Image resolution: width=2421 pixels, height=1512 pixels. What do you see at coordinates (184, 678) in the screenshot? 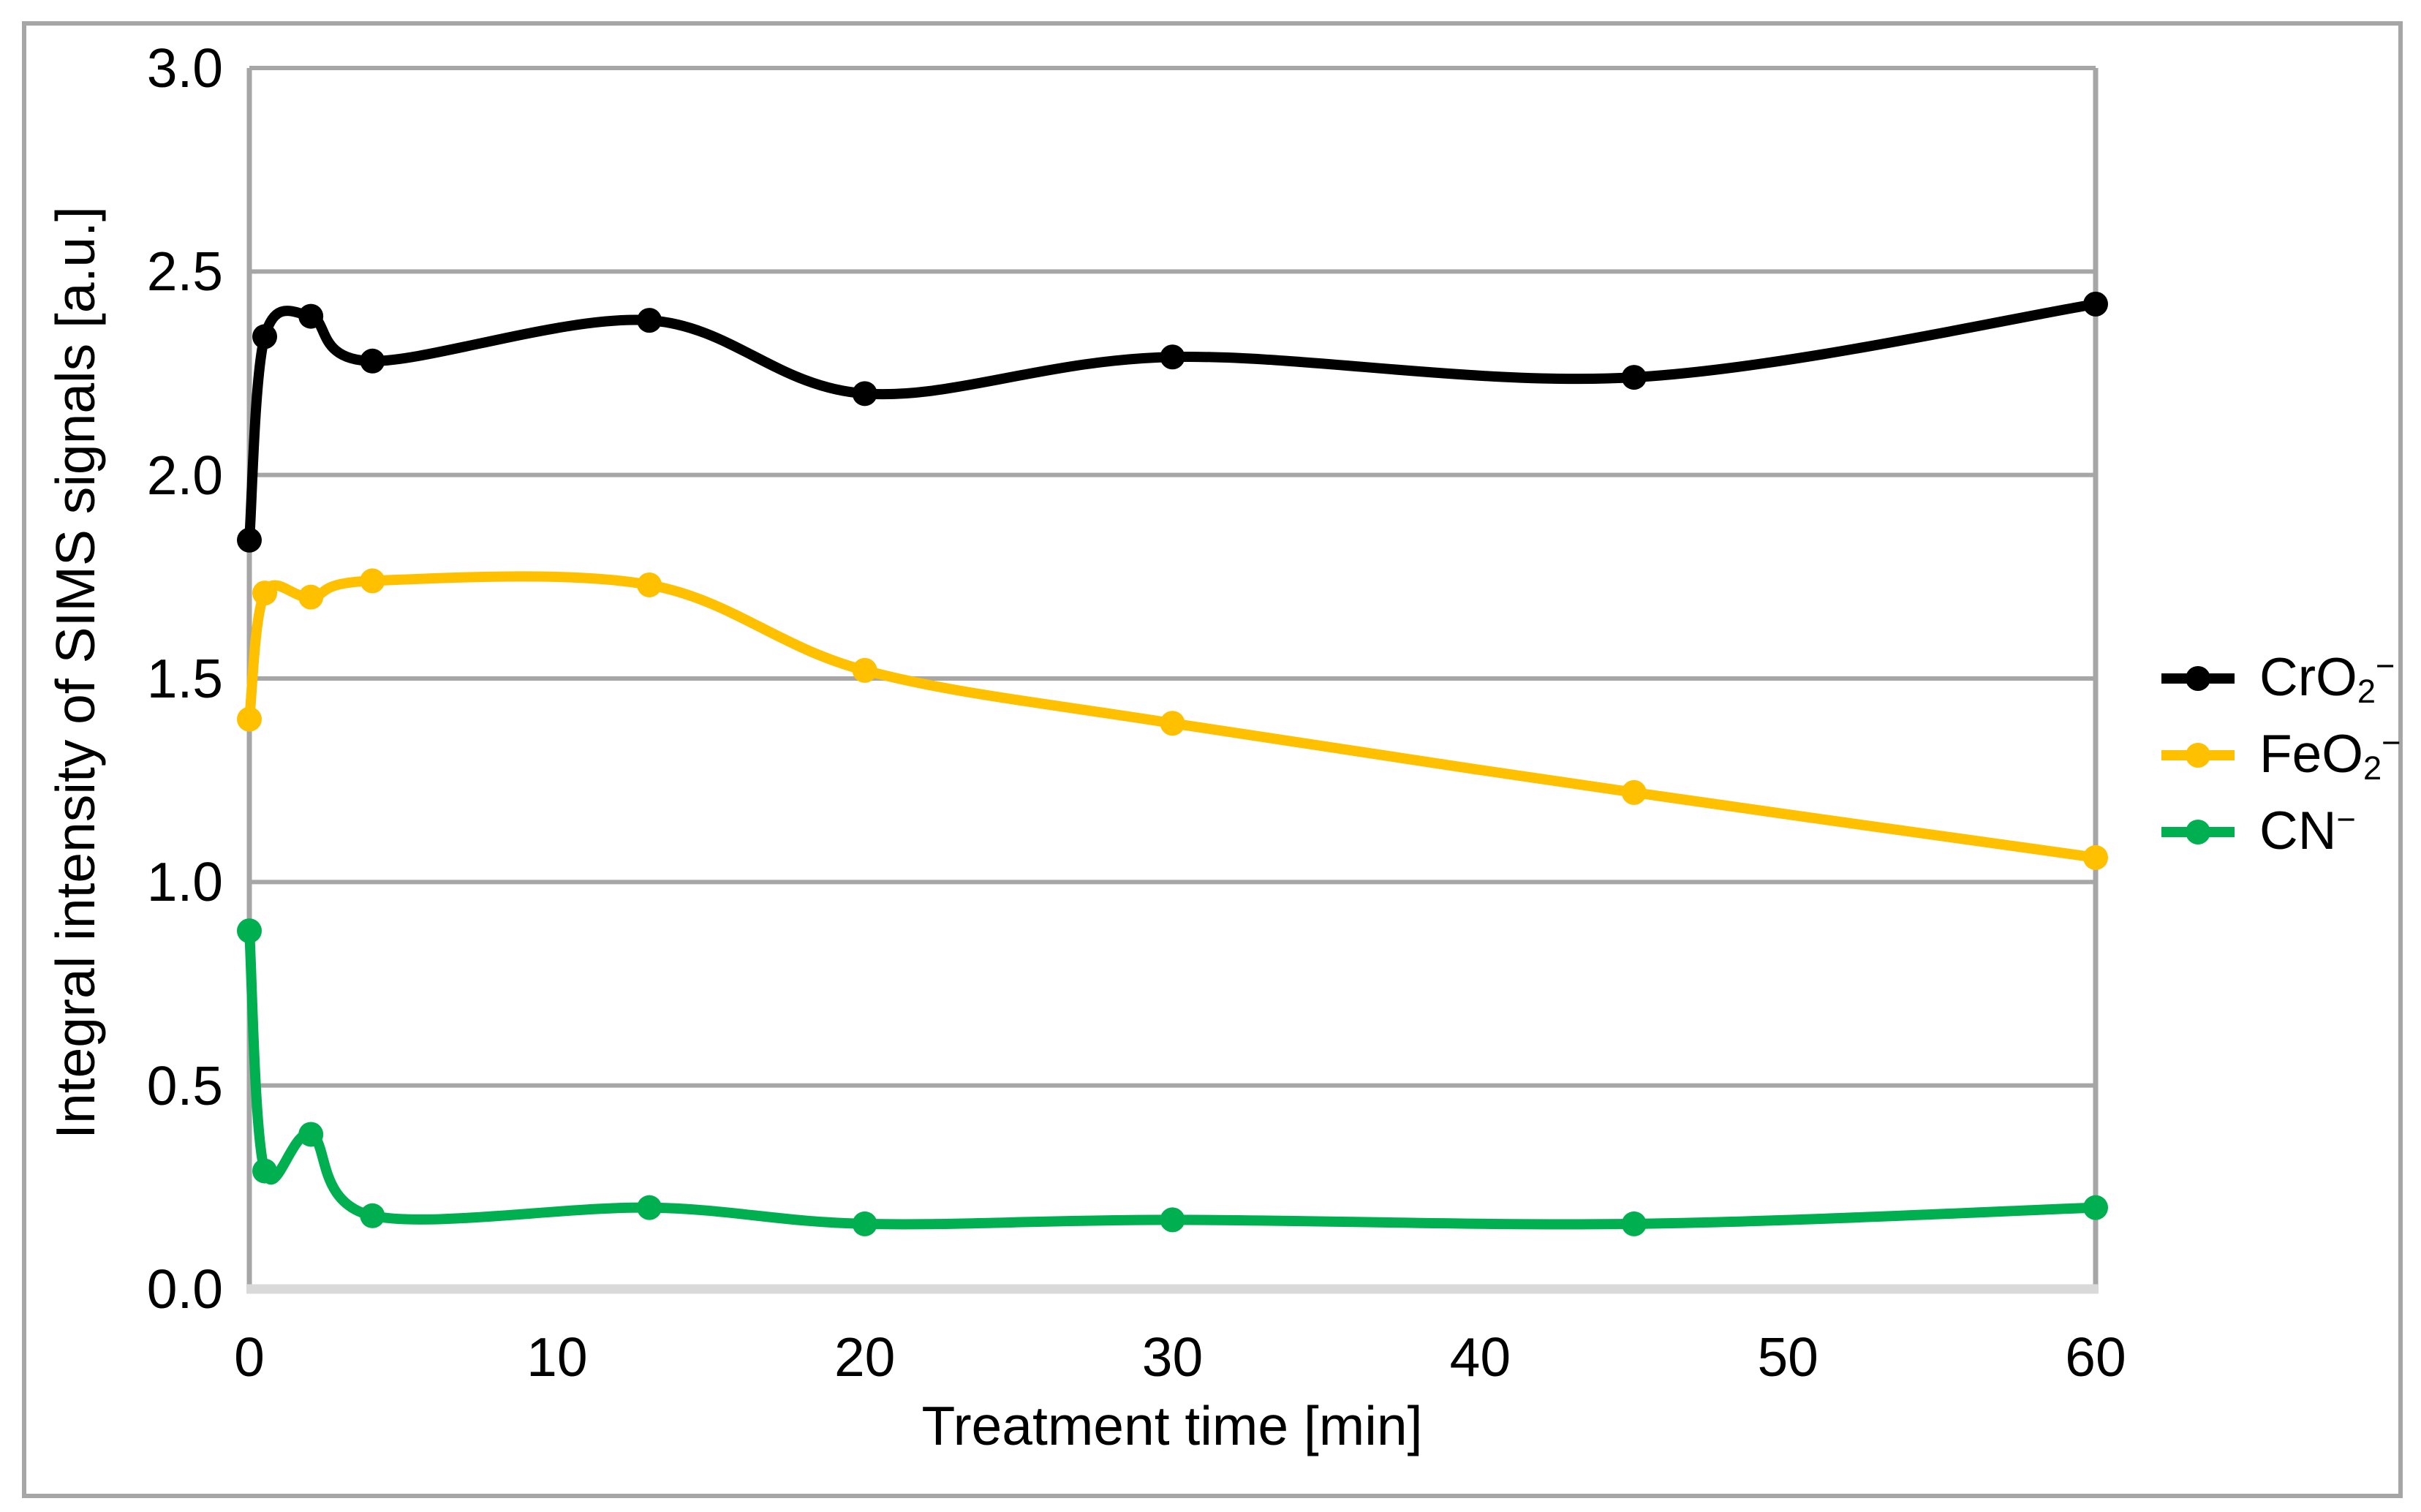
I see `y-tick-label: 1.5` at bounding box center [184, 678].